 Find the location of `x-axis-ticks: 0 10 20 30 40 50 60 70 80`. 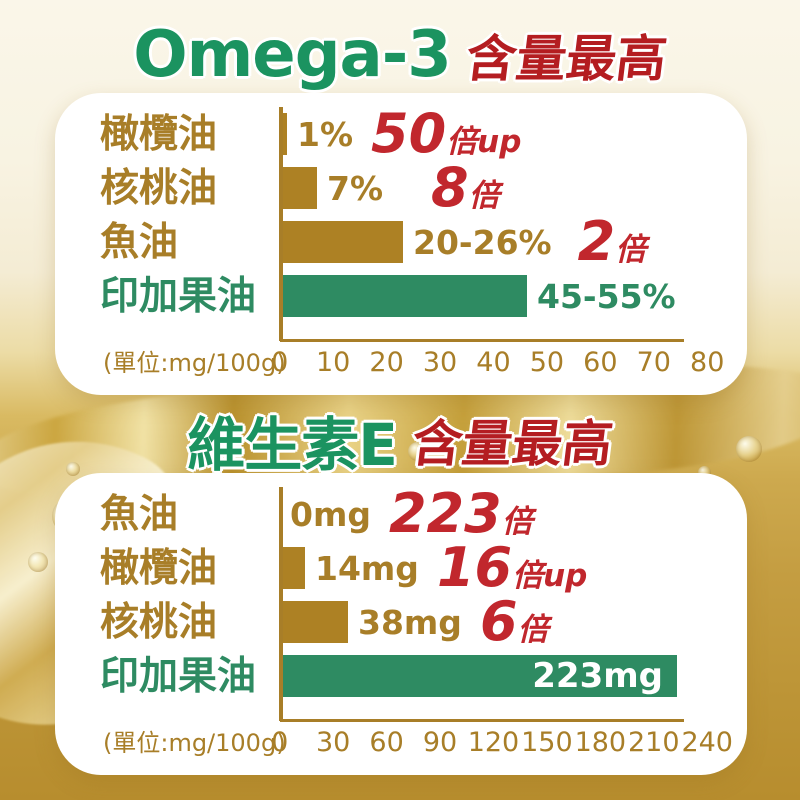

x-axis-ticks: 0 10 20 30 40 50 60 70 80 is located at coordinates (493, 362).